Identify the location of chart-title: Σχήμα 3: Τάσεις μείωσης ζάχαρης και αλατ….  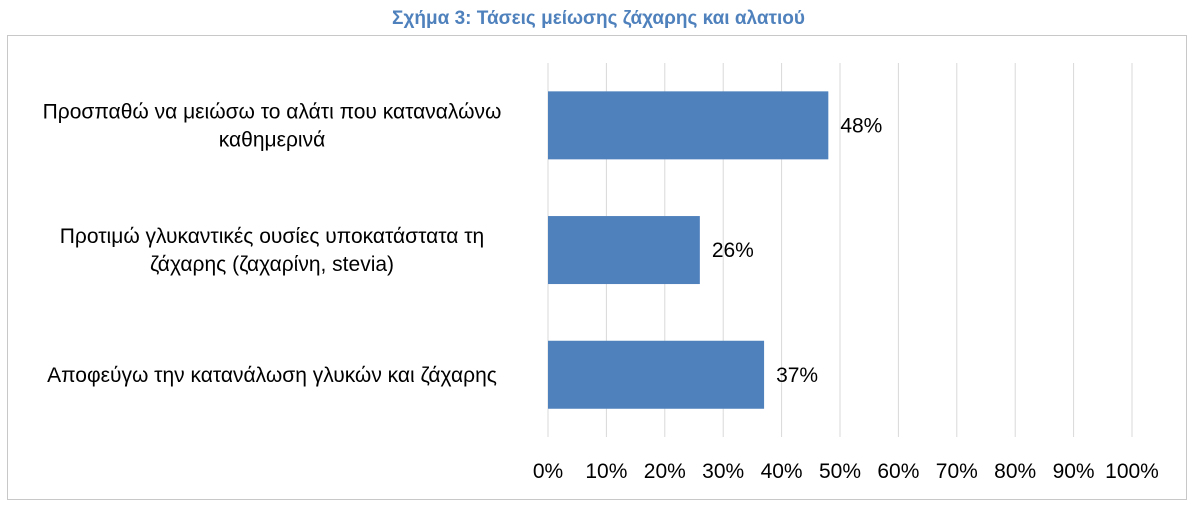
(598, 18).